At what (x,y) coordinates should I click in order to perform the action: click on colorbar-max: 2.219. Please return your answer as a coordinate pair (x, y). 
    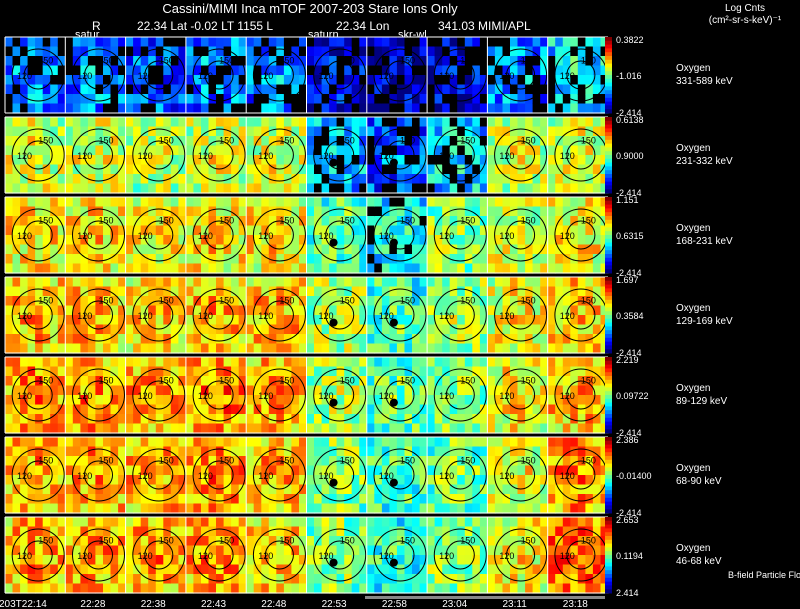
    Looking at the image, I should click on (627, 360).